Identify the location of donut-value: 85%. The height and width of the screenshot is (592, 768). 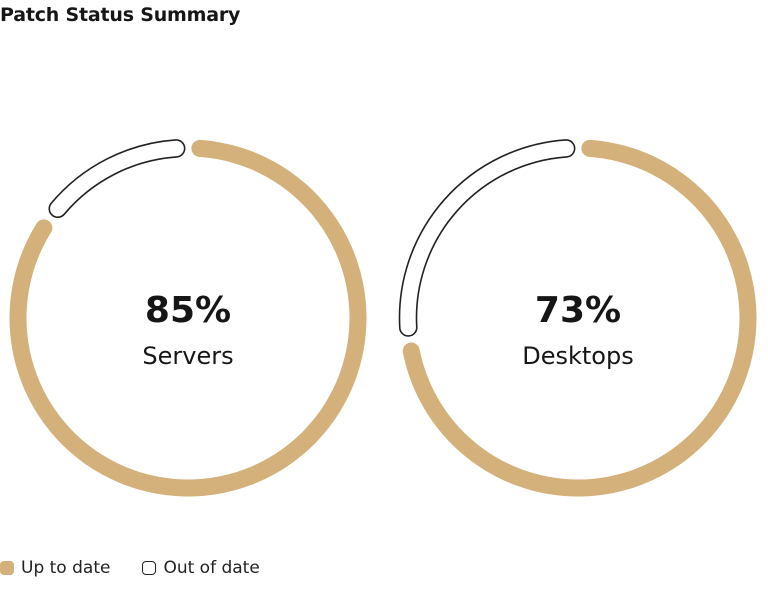
(188, 310).